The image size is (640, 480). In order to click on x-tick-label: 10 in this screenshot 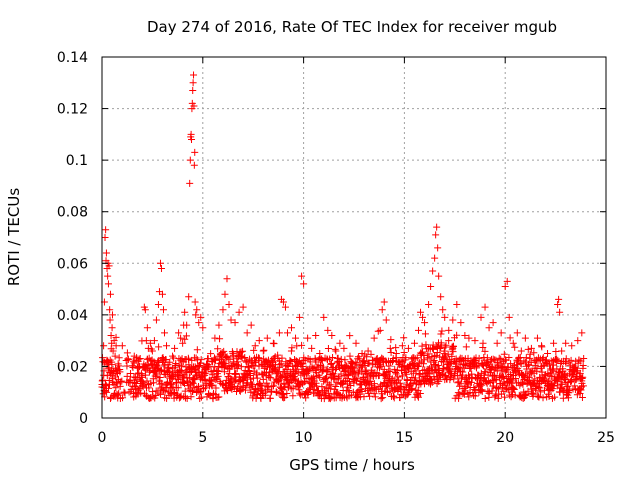, I will do `click(304, 438)`.